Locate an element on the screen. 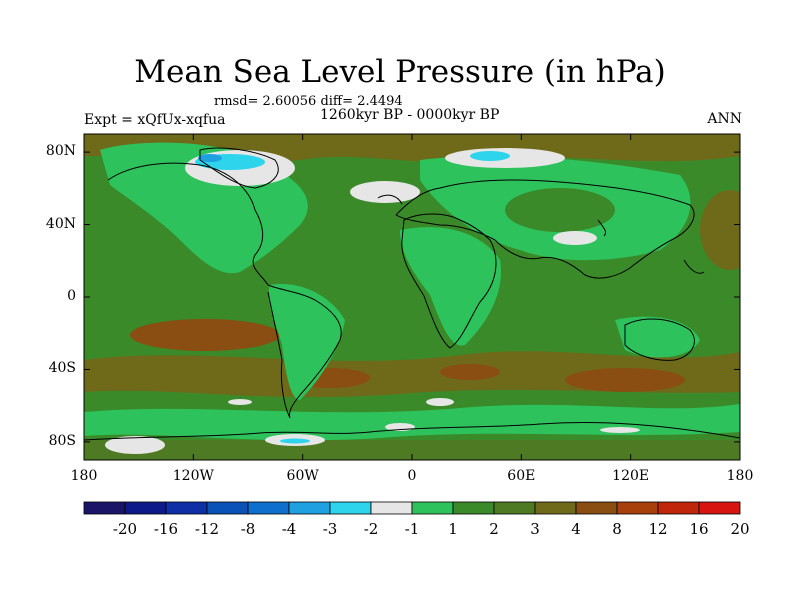 Image resolution: width=800 pixels, height=600 pixels. colorbar-label: -12 is located at coordinates (207, 529).